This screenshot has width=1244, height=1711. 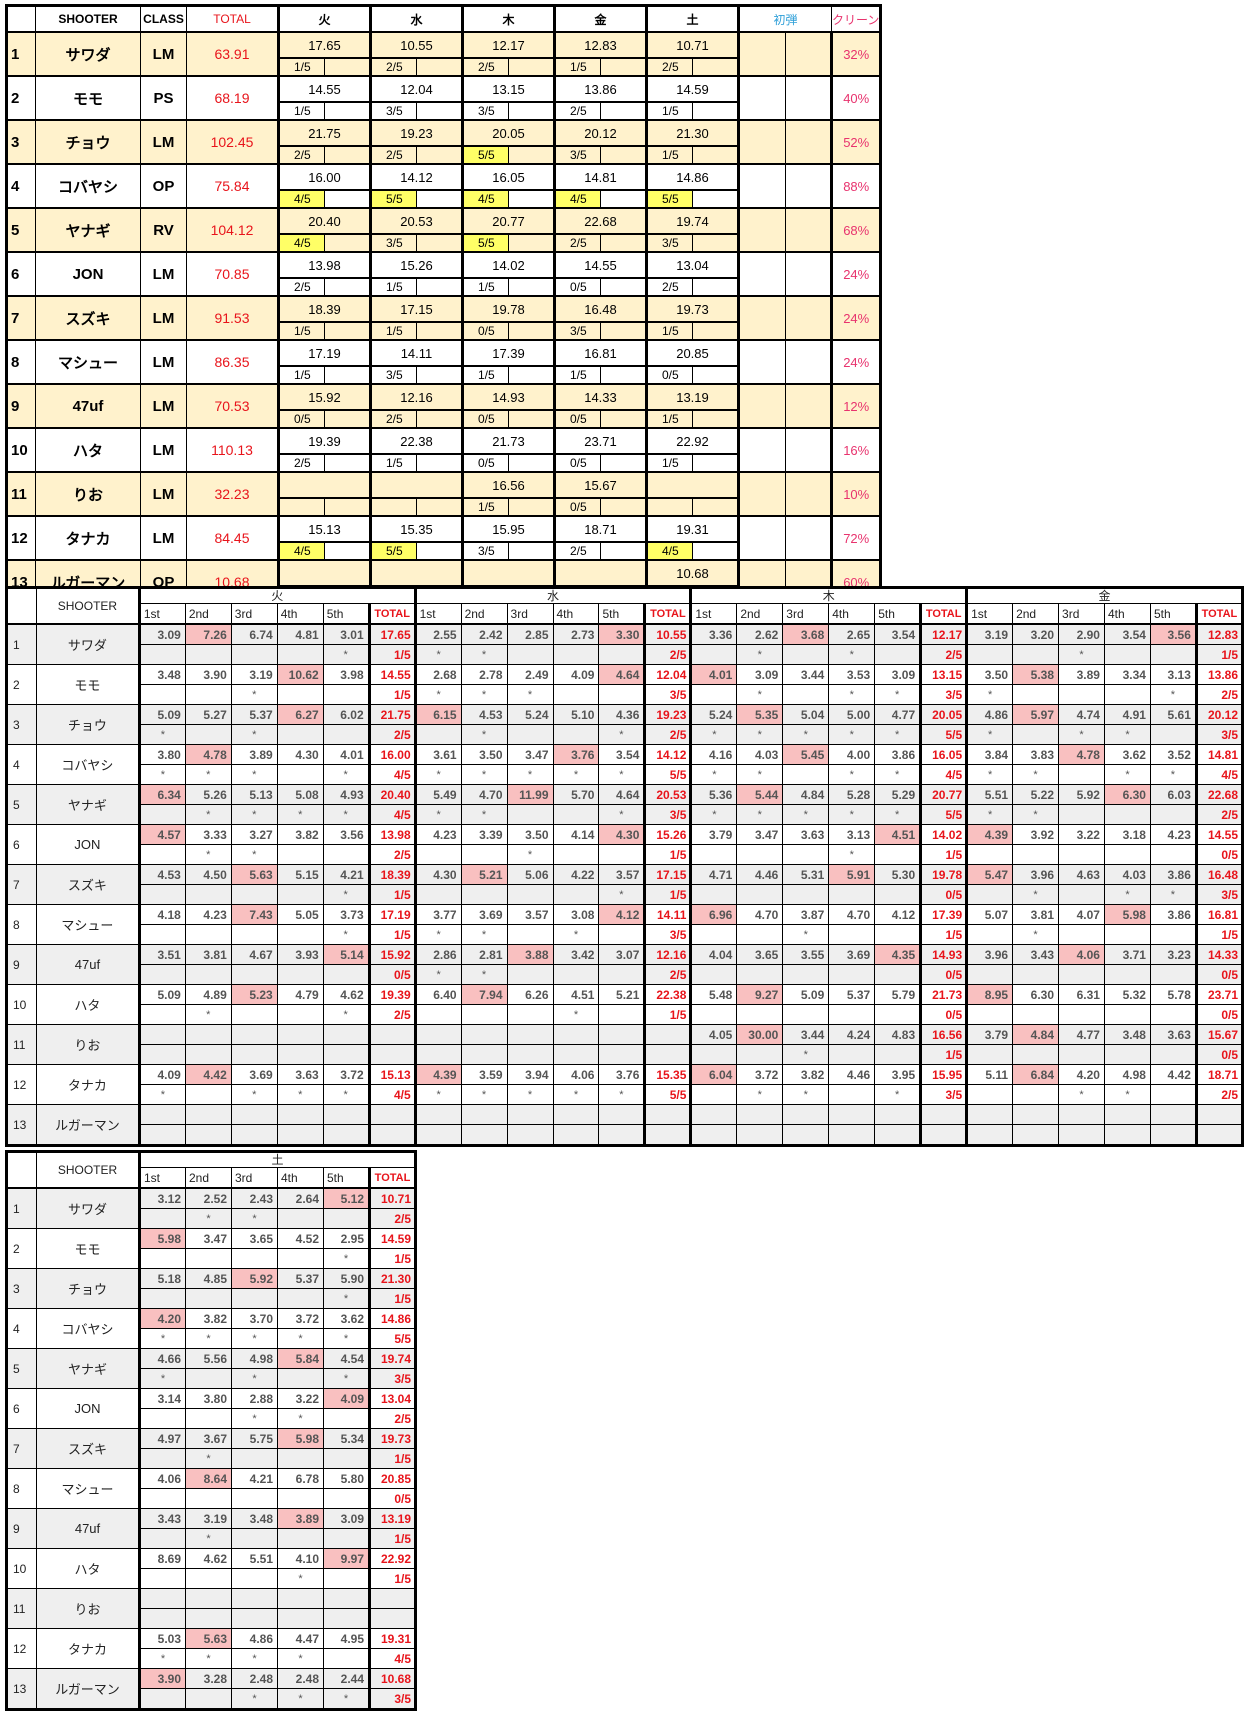 What do you see at coordinates (625, 1135) in the screenshot?
I see `detail-star-row` at bounding box center [625, 1135].